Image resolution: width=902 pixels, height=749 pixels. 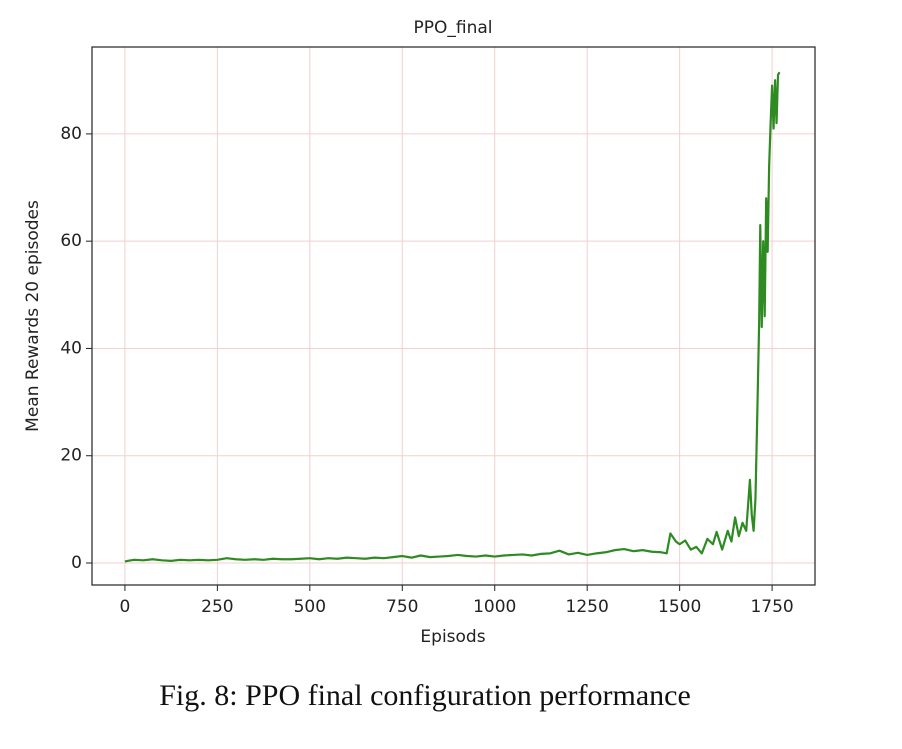 I want to click on y-tick-label: 60, so click(x=71, y=241).